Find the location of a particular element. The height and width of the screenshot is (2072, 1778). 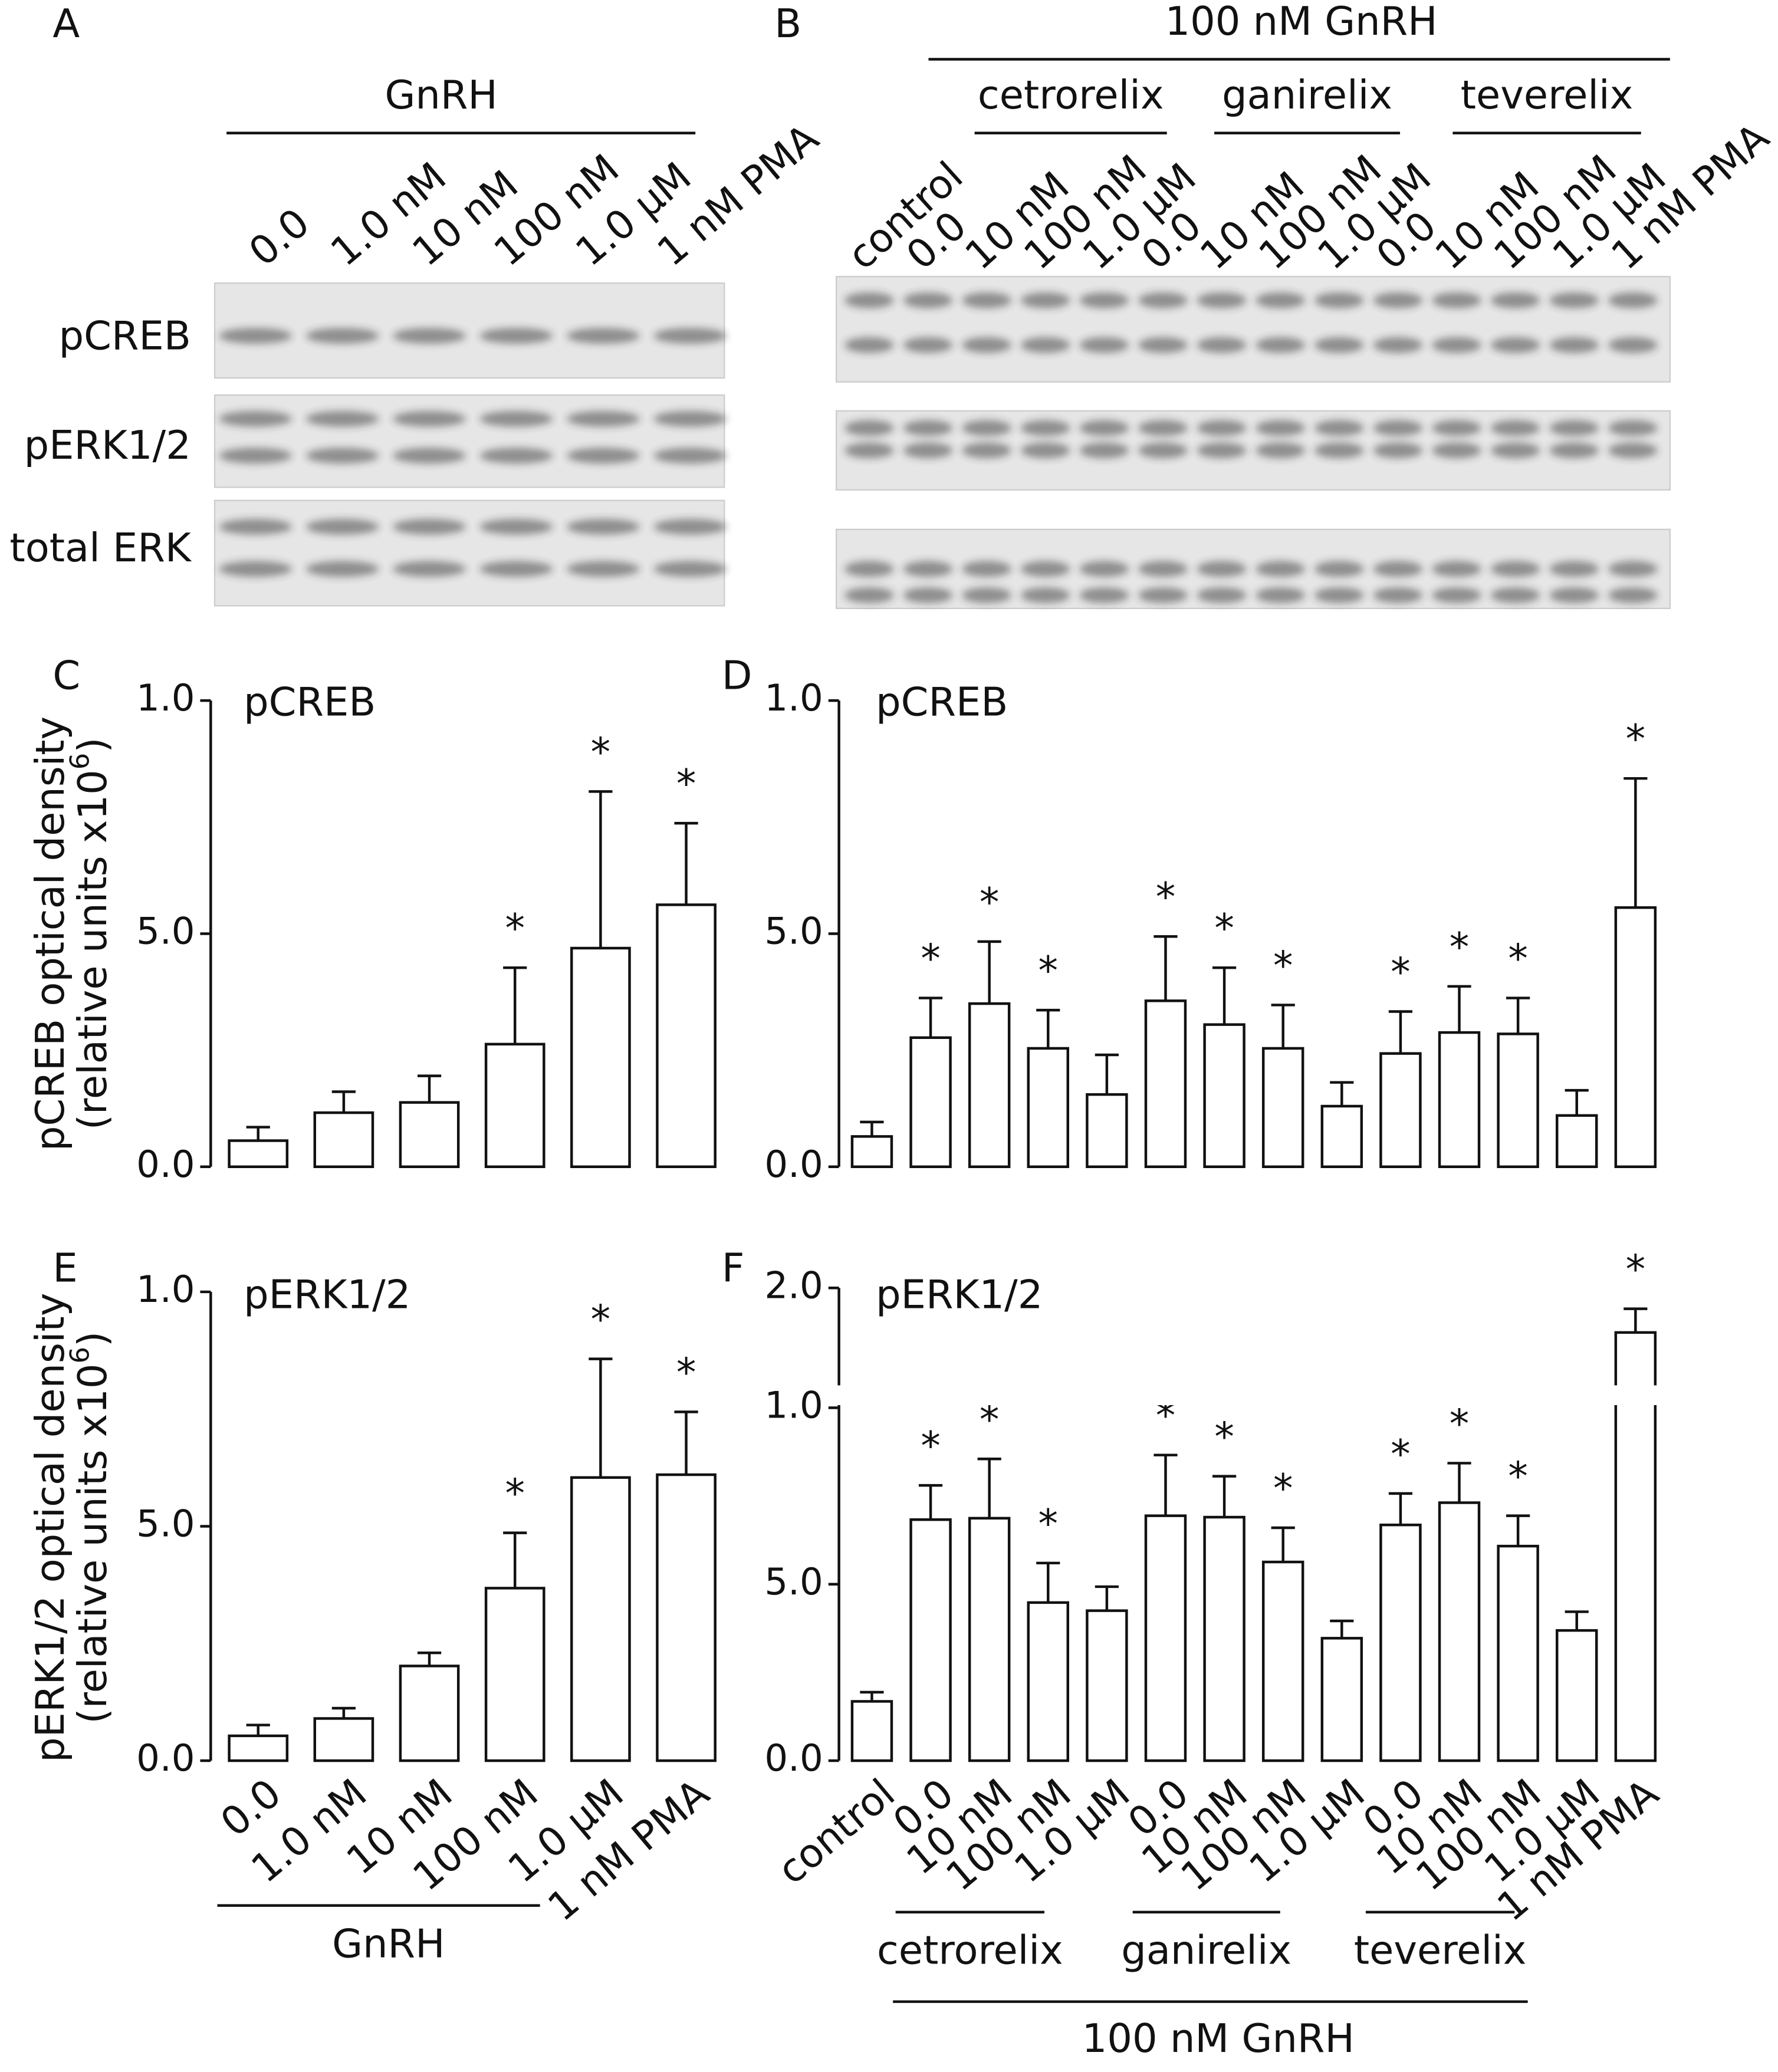

y-axis-label: pERK1/2 optical density is located at coordinates (50, 1528).